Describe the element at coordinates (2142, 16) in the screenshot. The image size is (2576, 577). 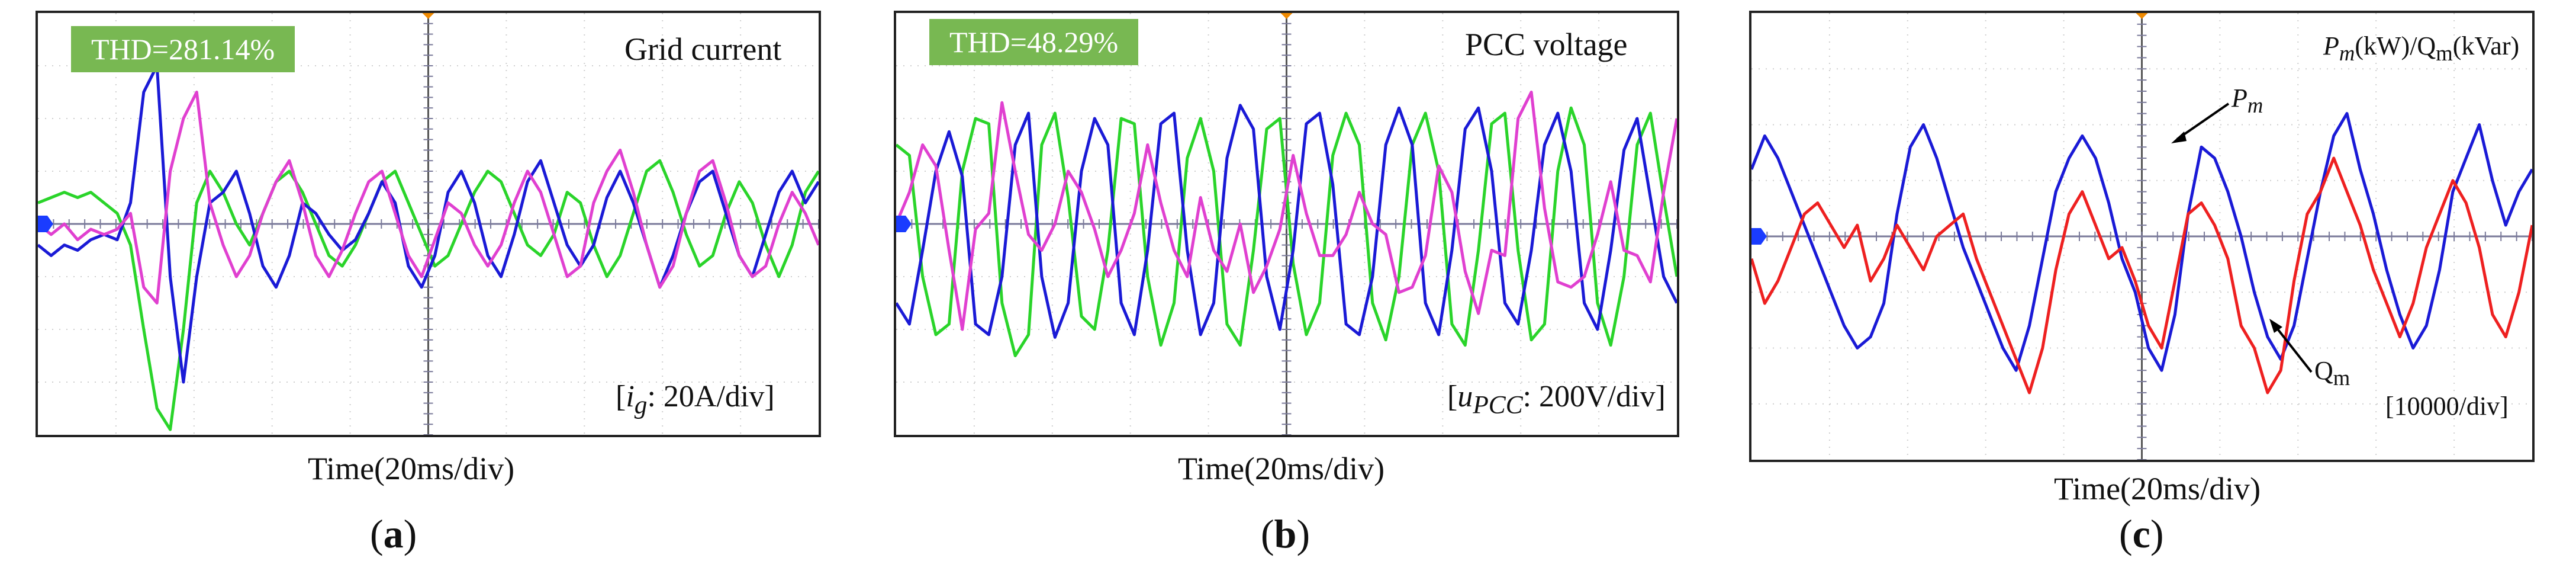
I see `trigger-marker-c` at that location.